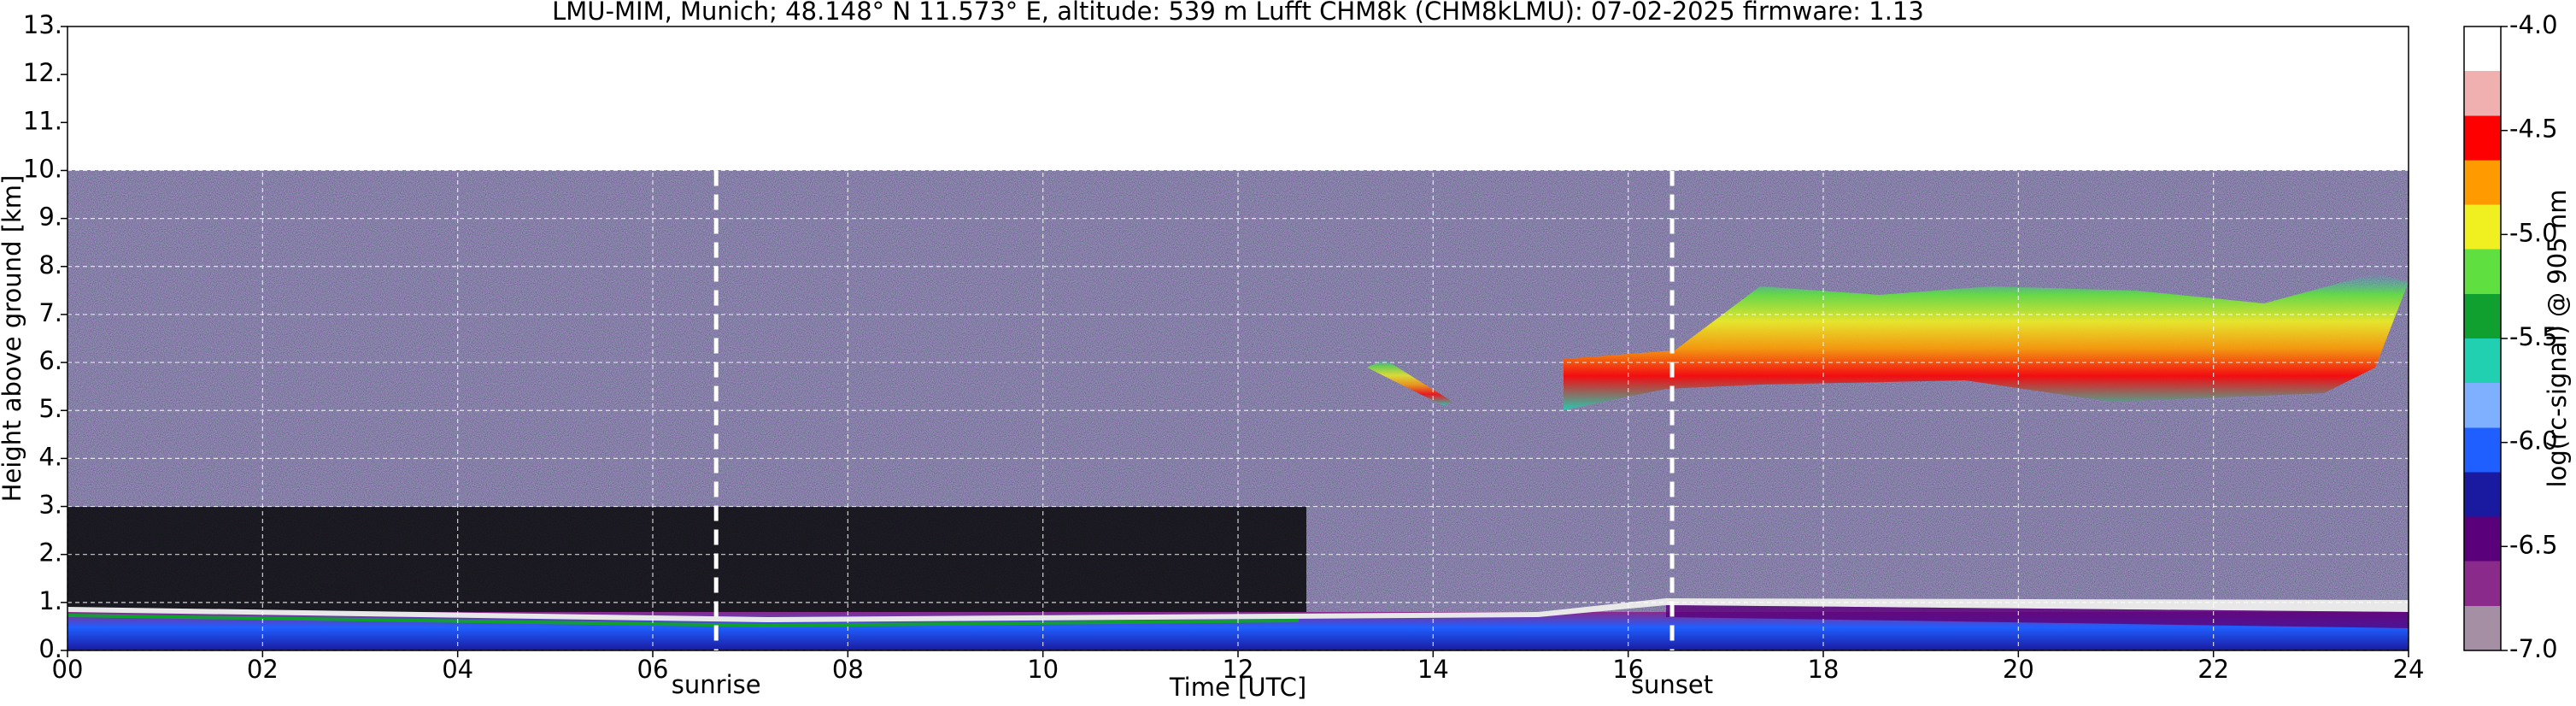 The image size is (2576, 706). What do you see at coordinates (2037, 616) in the screenshot?
I see `upper-layer` at bounding box center [2037, 616].